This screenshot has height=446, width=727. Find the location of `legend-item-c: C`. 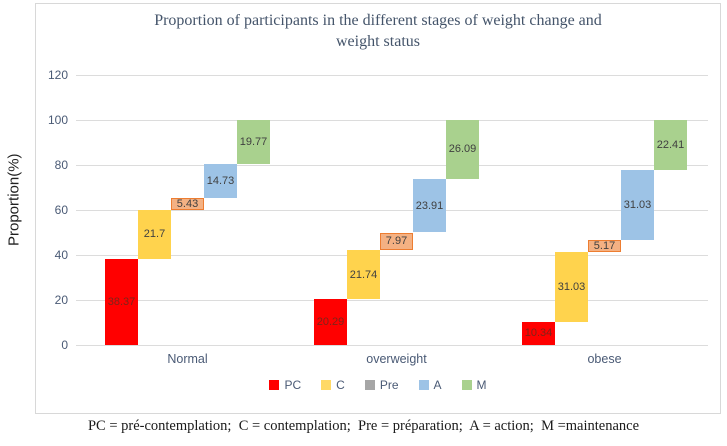

legend-item-c: C is located at coordinates (333, 385).